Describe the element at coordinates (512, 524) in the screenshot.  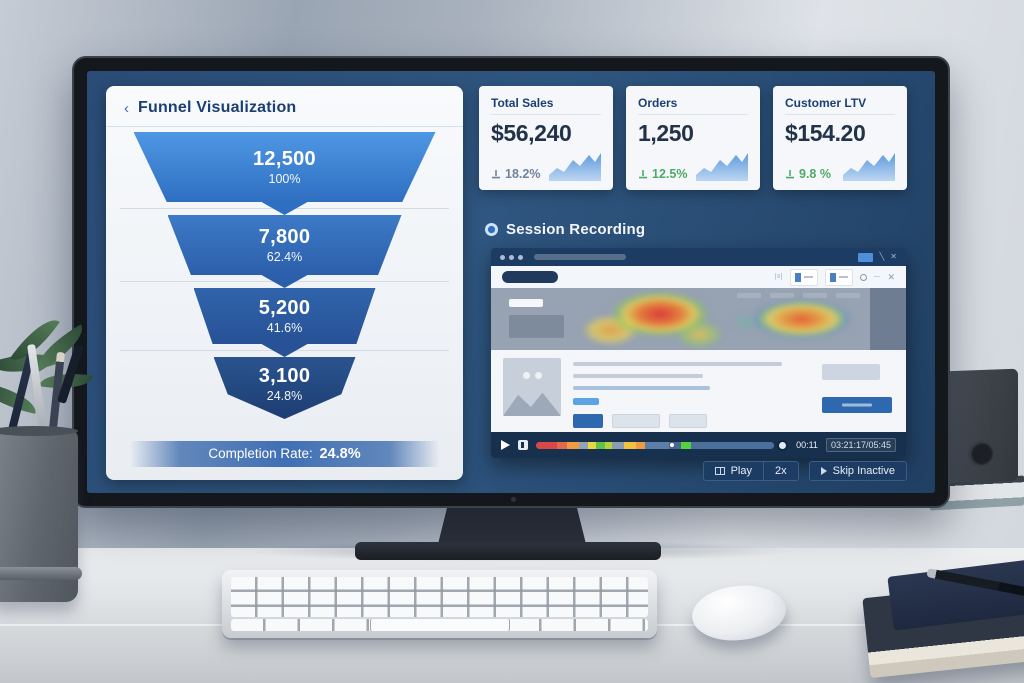
I see `monitor-stand-neck` at that location.